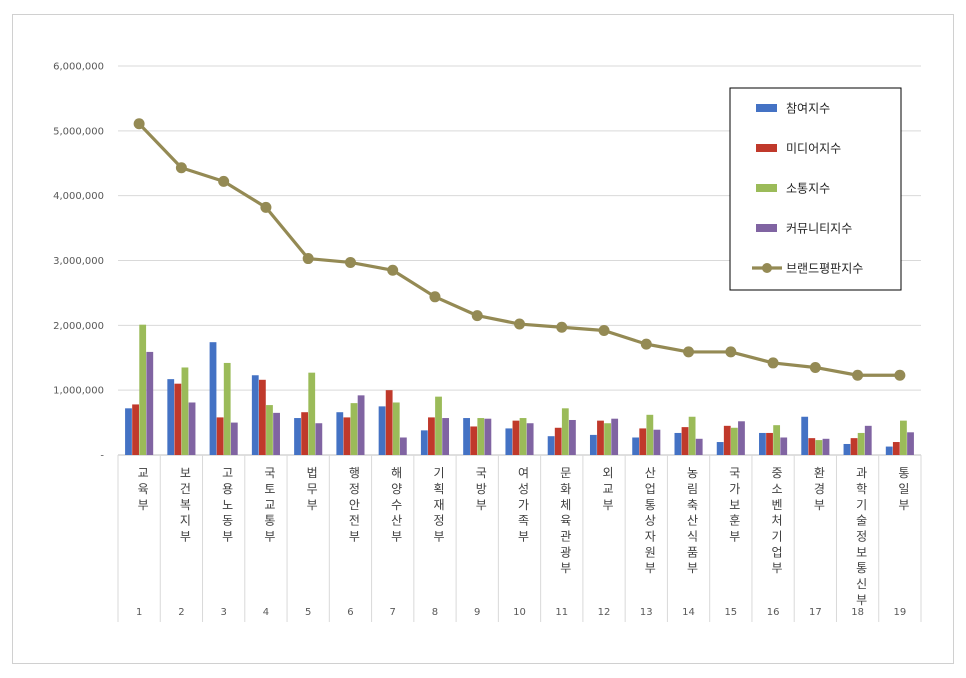 Image resolution: width=966 pixels, height=678 pixels. What do you see at coordinates (477, 612) in the screenshot?
I see `category-index-label: 9` at bounding box center [477, 612].